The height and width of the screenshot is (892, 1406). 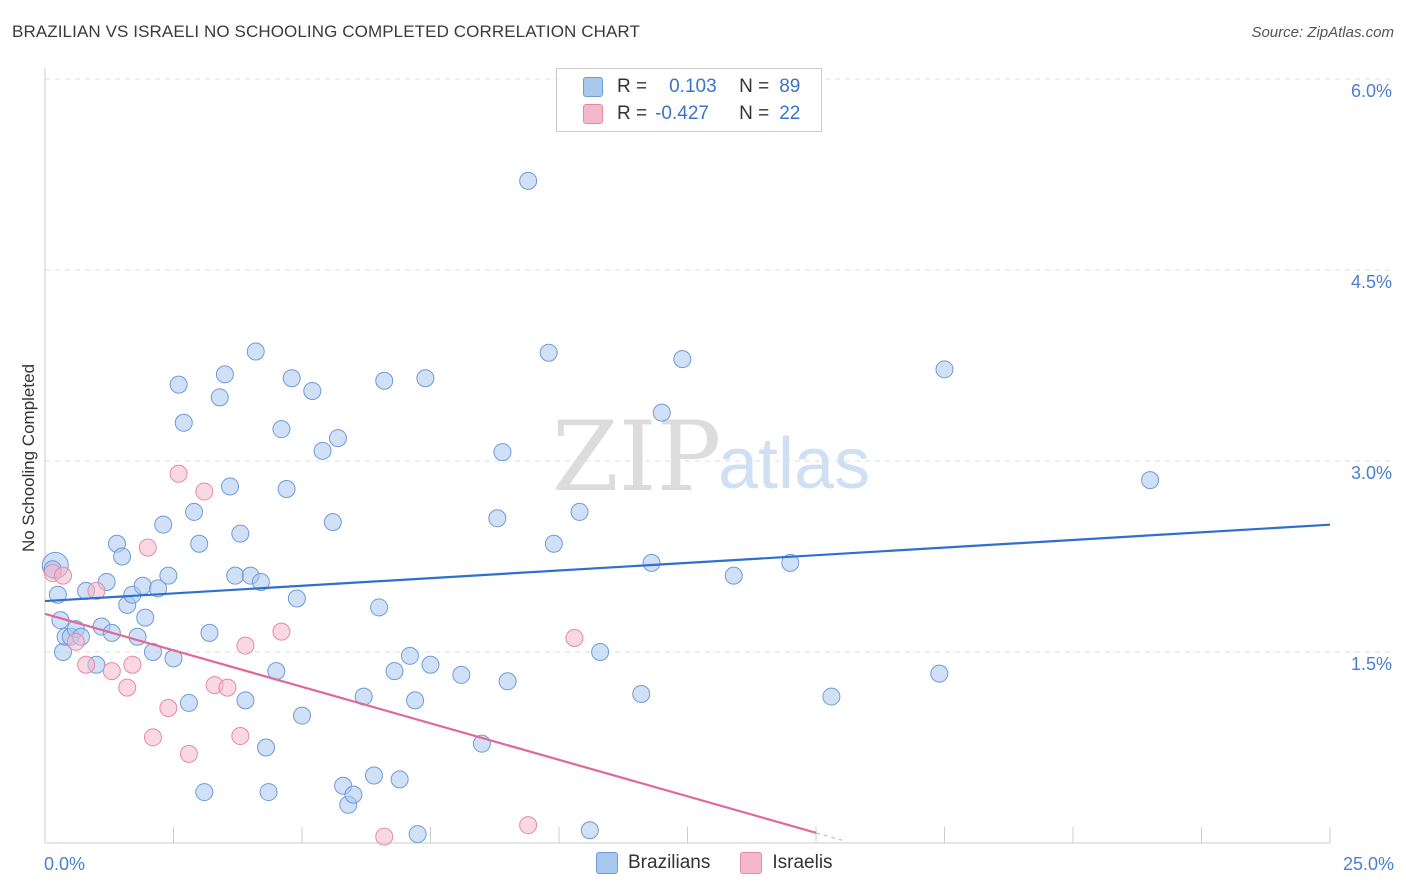 I want to click on legend-item-brazilians: Brazilians, so click(x=653, y=863).